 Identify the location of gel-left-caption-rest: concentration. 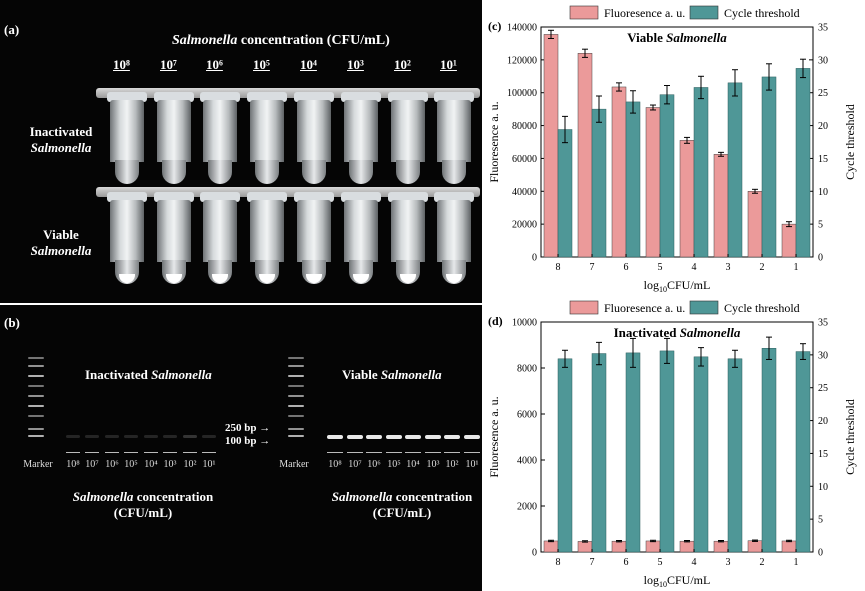
(173, 496).